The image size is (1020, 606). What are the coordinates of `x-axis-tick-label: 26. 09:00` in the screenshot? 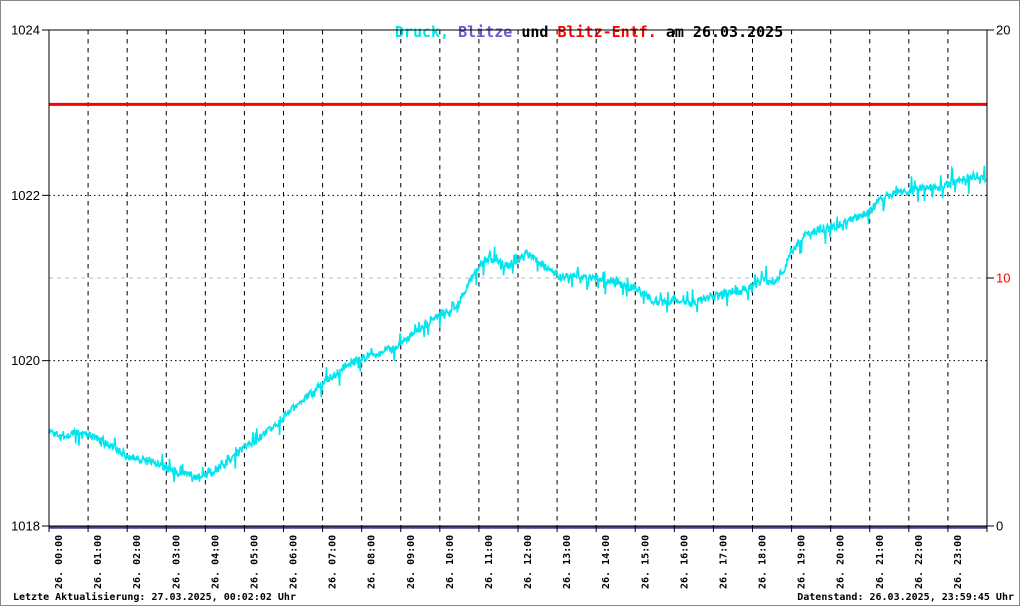 It's located at (411, 562).